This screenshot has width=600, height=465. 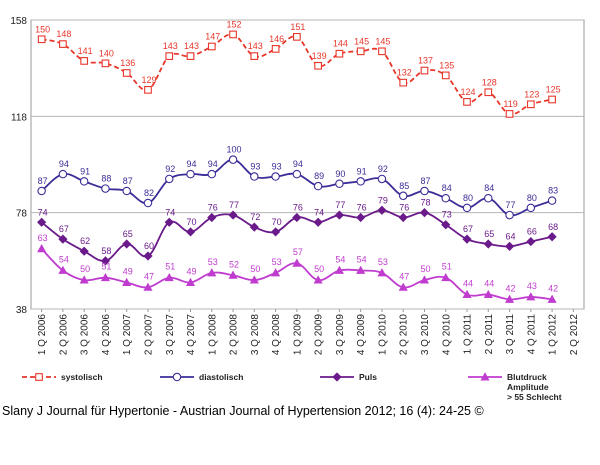 I want to click on data-label: 144, so click(x=340, y=44).